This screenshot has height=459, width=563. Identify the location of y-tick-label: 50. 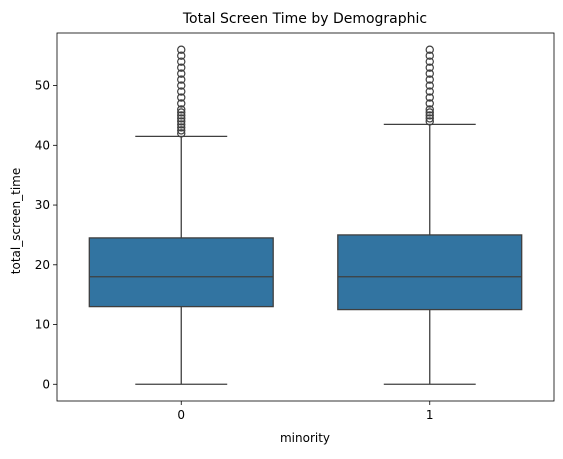
(42, 86).